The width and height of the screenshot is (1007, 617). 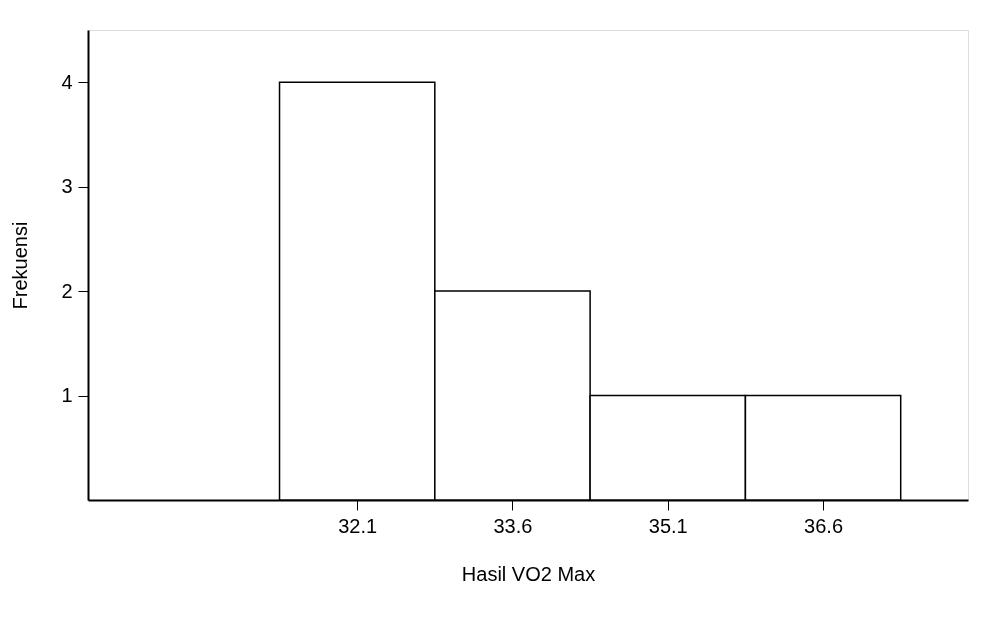 What do you see at coordinates (67, 395) in the screenshot?
I see `y-tick-label: 1` at bounding box center [67, 395].